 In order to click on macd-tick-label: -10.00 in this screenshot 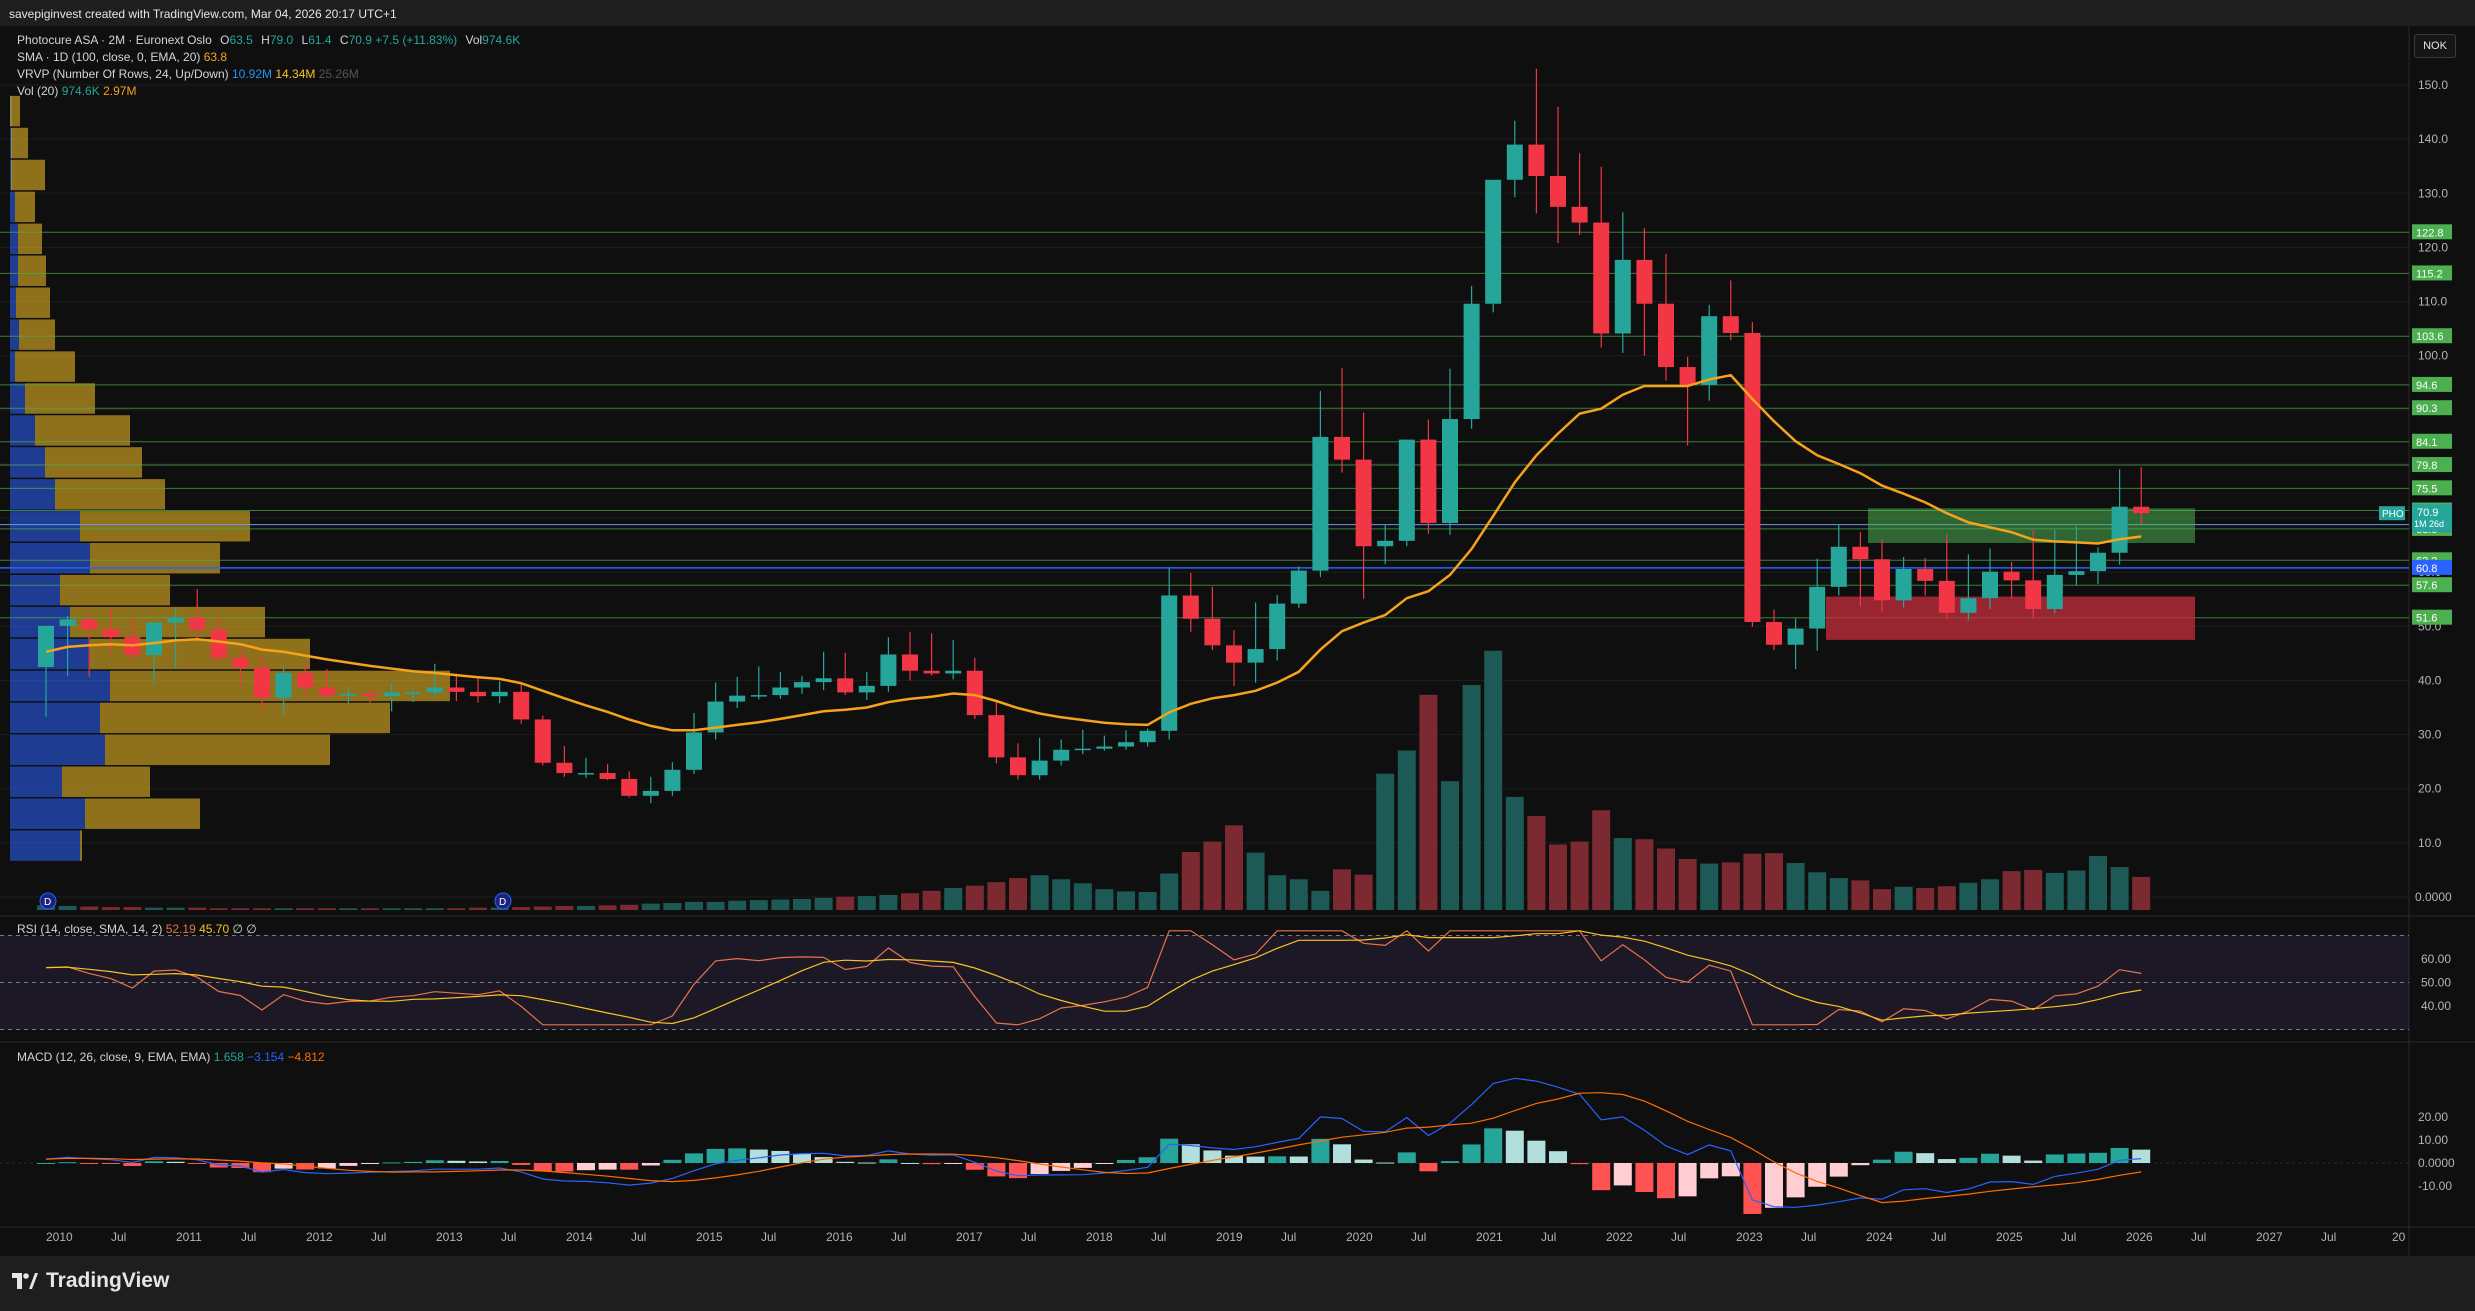, I will do `click(2435, 1186)`.